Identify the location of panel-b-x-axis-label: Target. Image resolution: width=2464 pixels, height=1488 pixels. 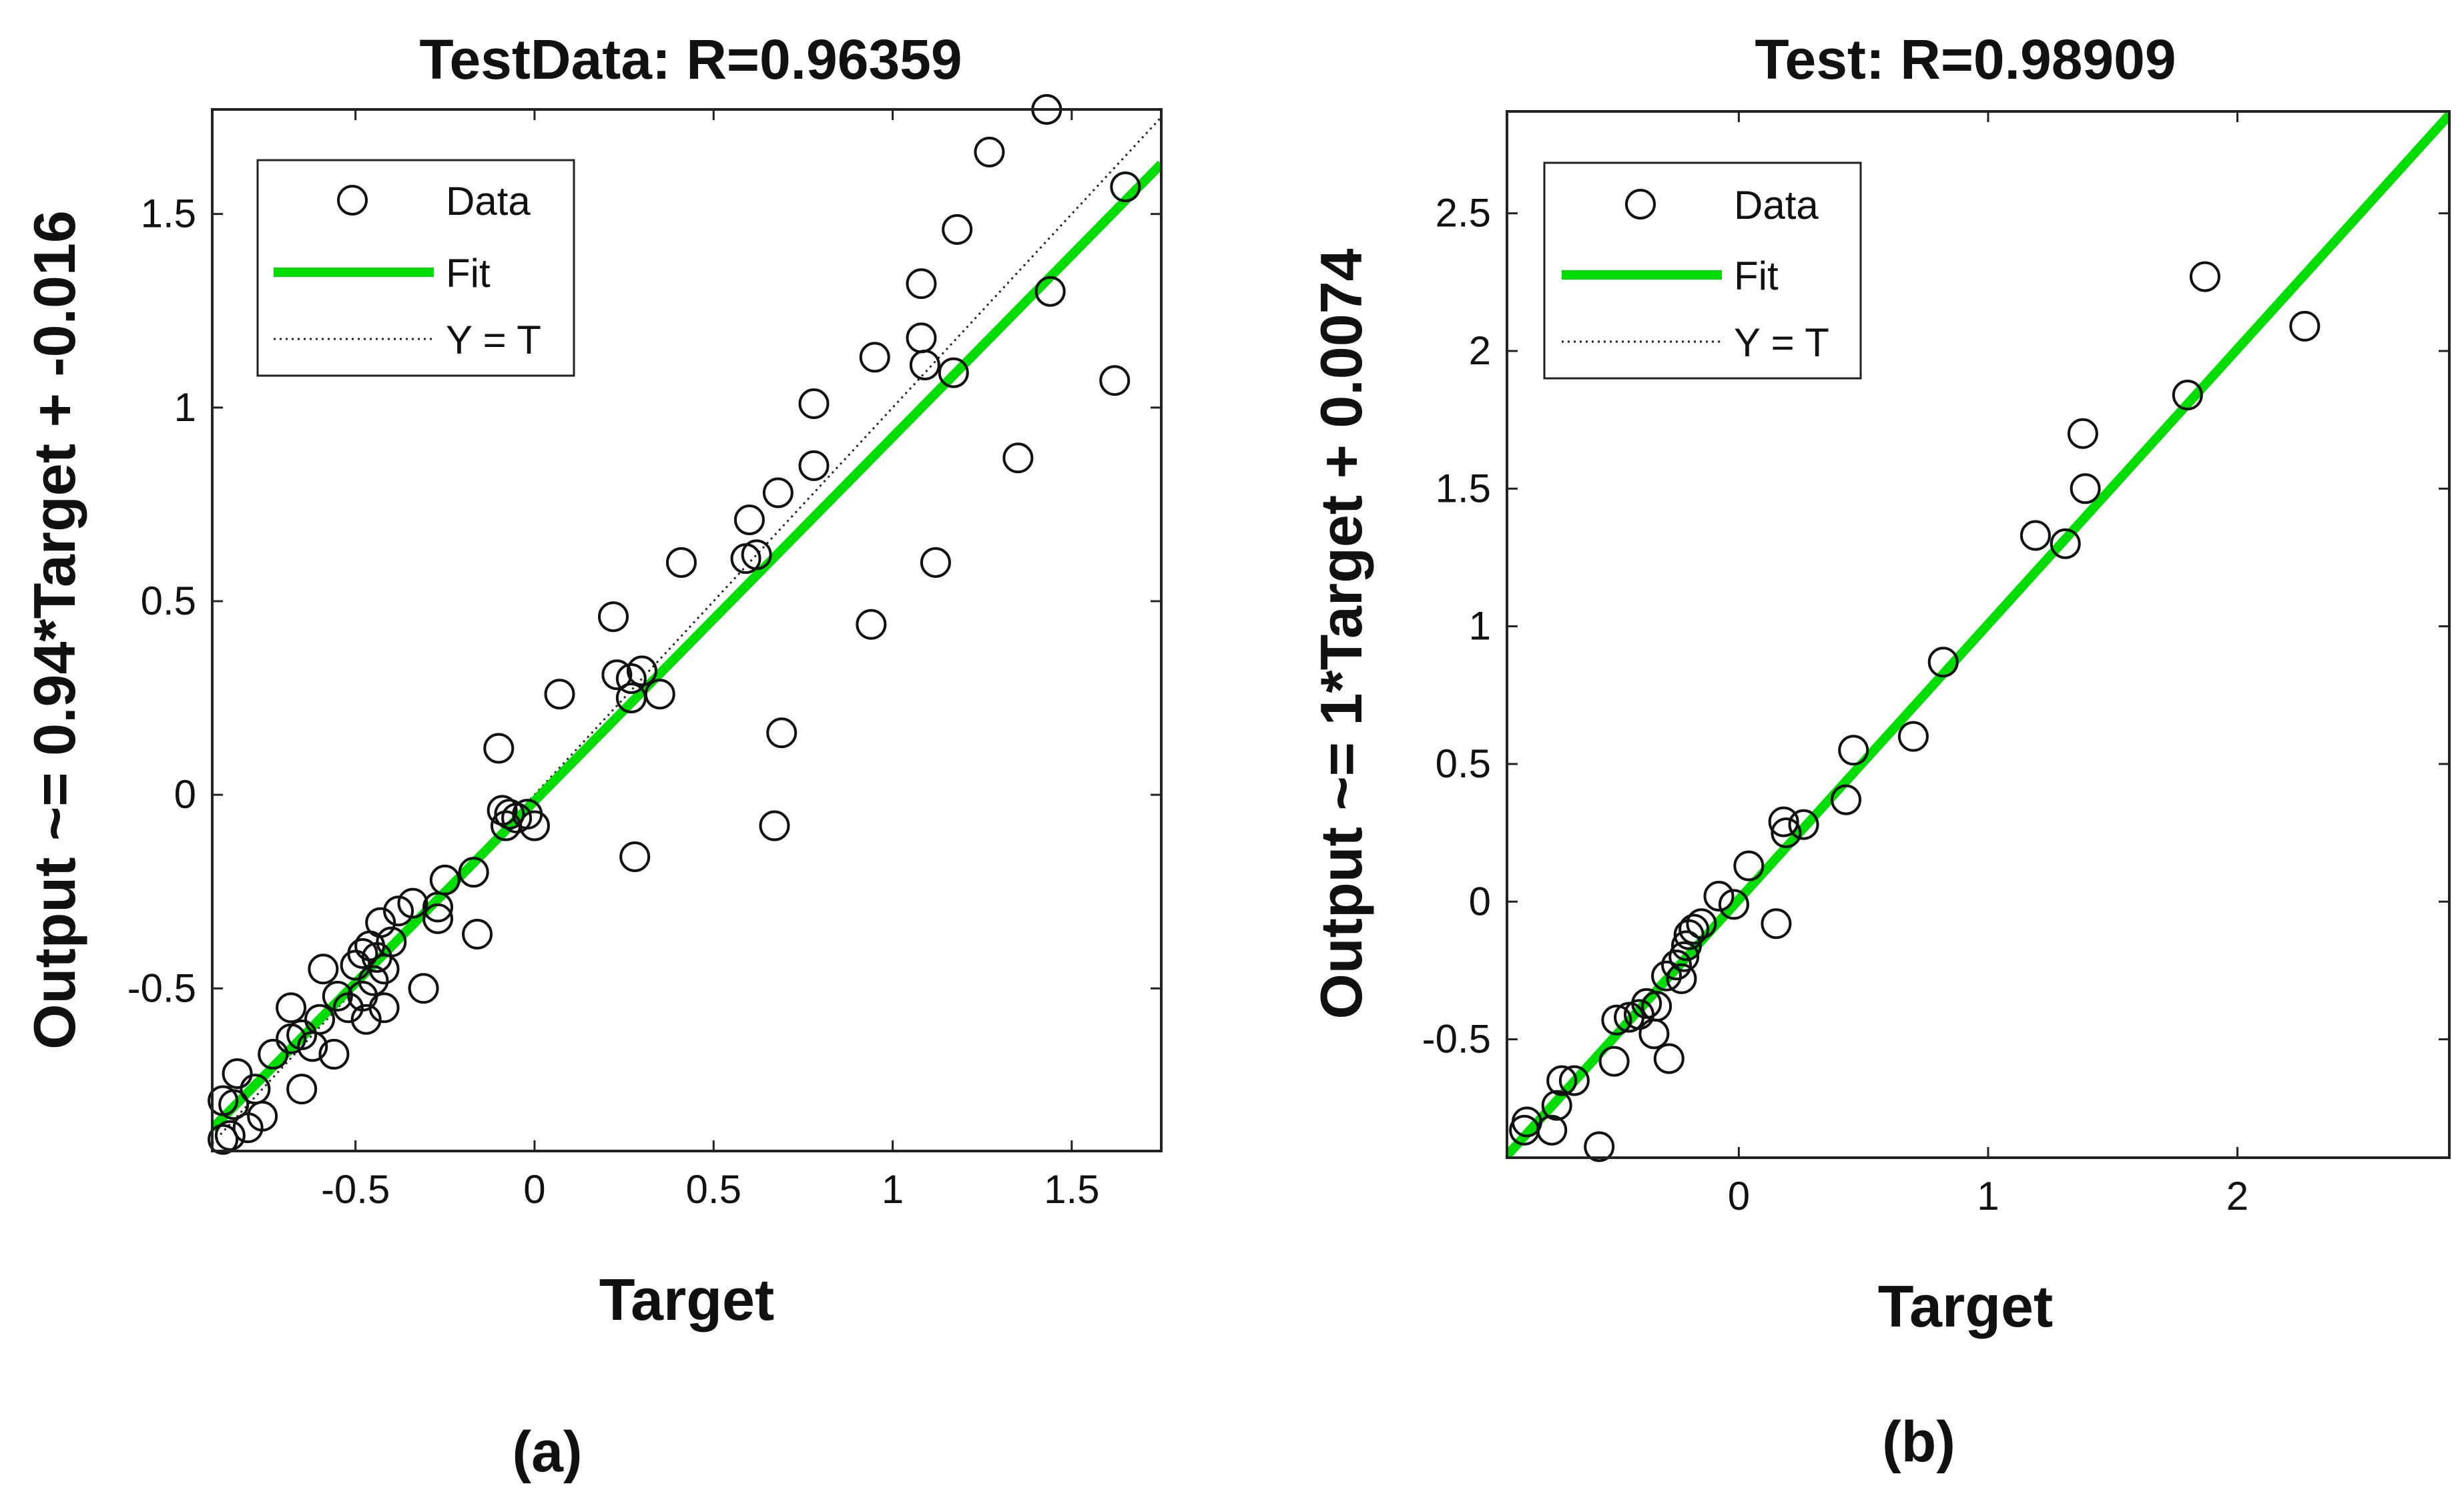
(1965, 1306).